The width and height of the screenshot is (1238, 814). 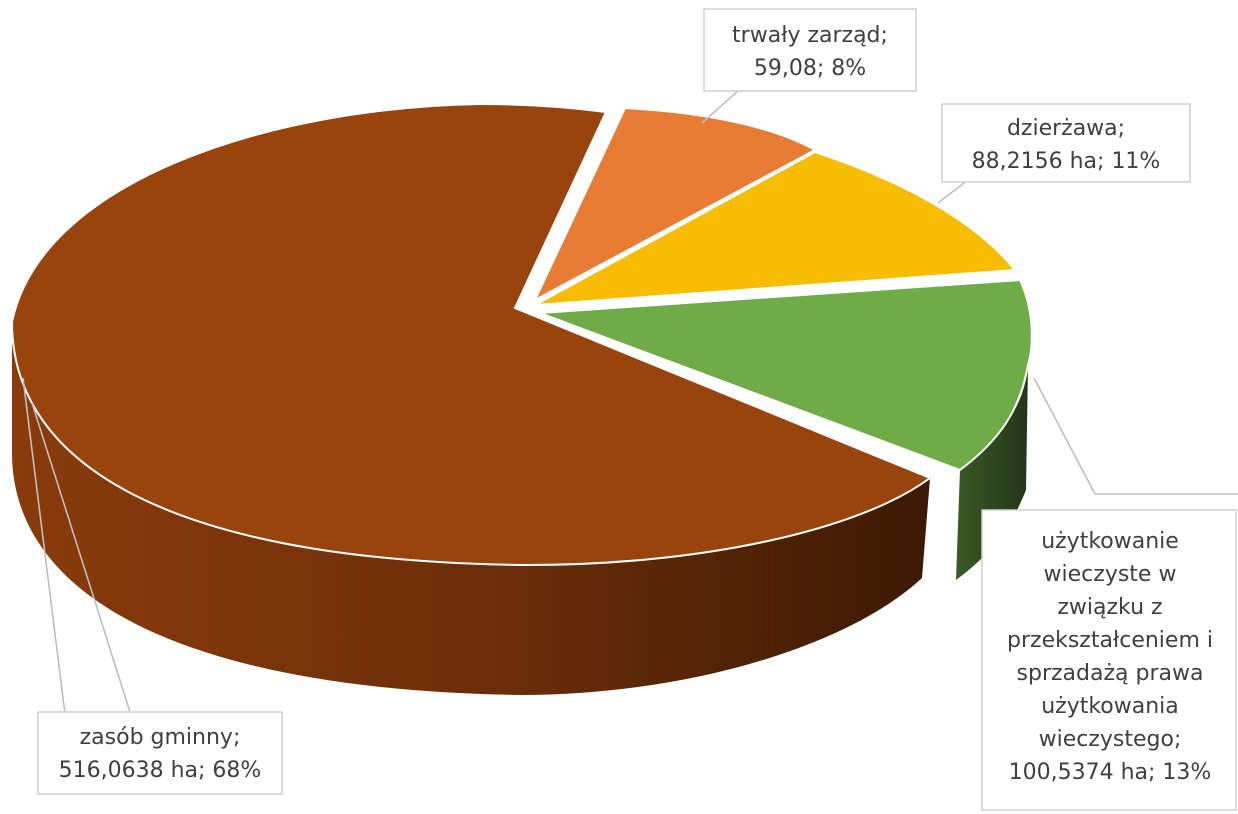 I want to click on leader-line-zasob-gminny, so click(x=44, y=546).